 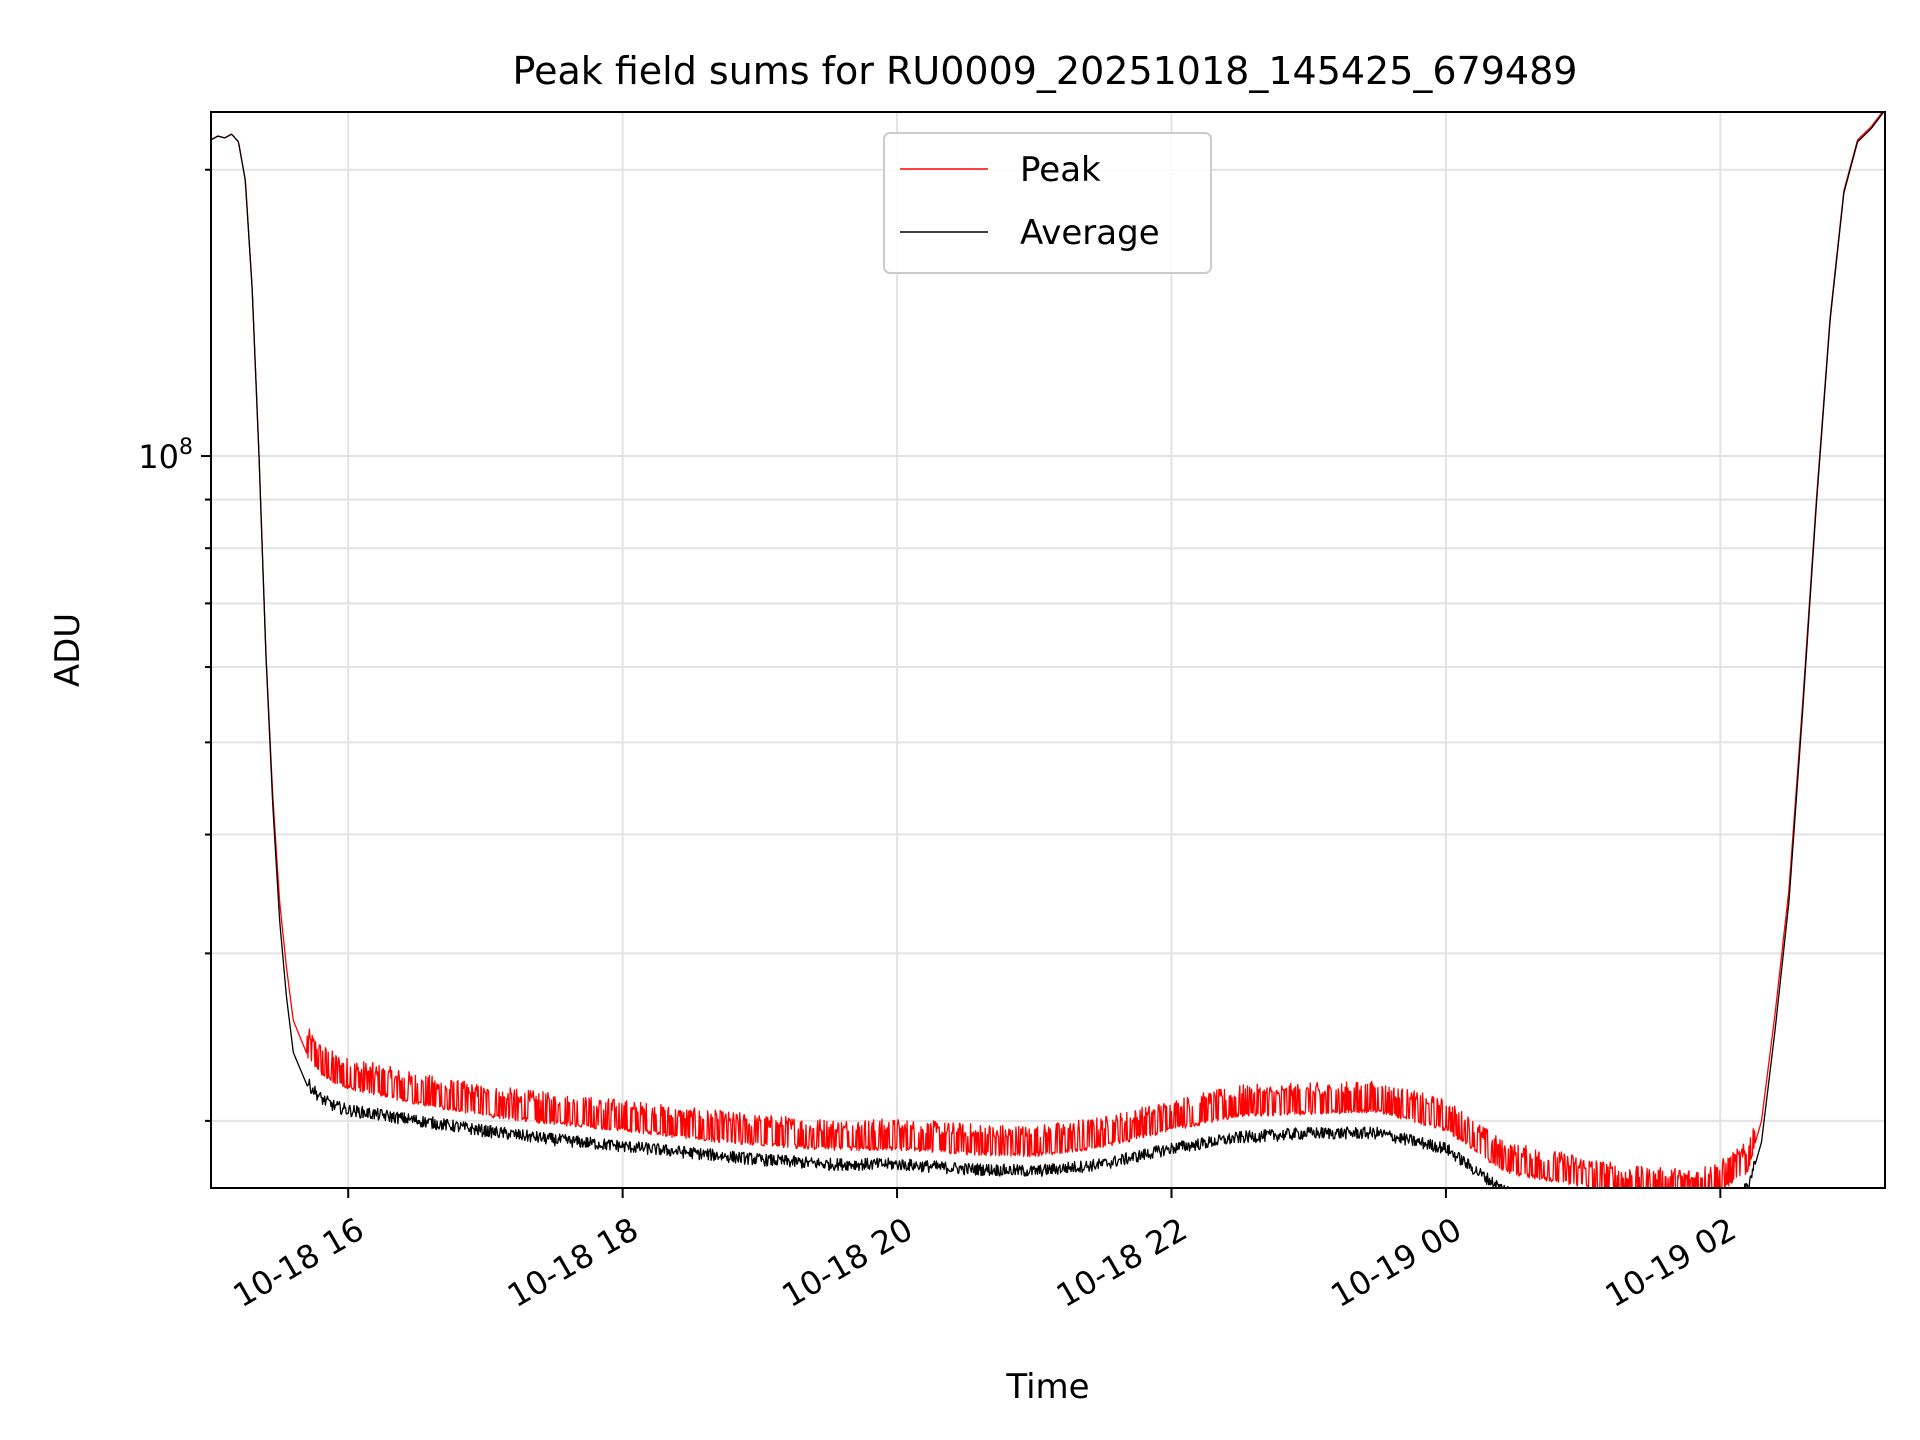 I want to click on legend-label-average: Average, so click(x=1090, y=233).